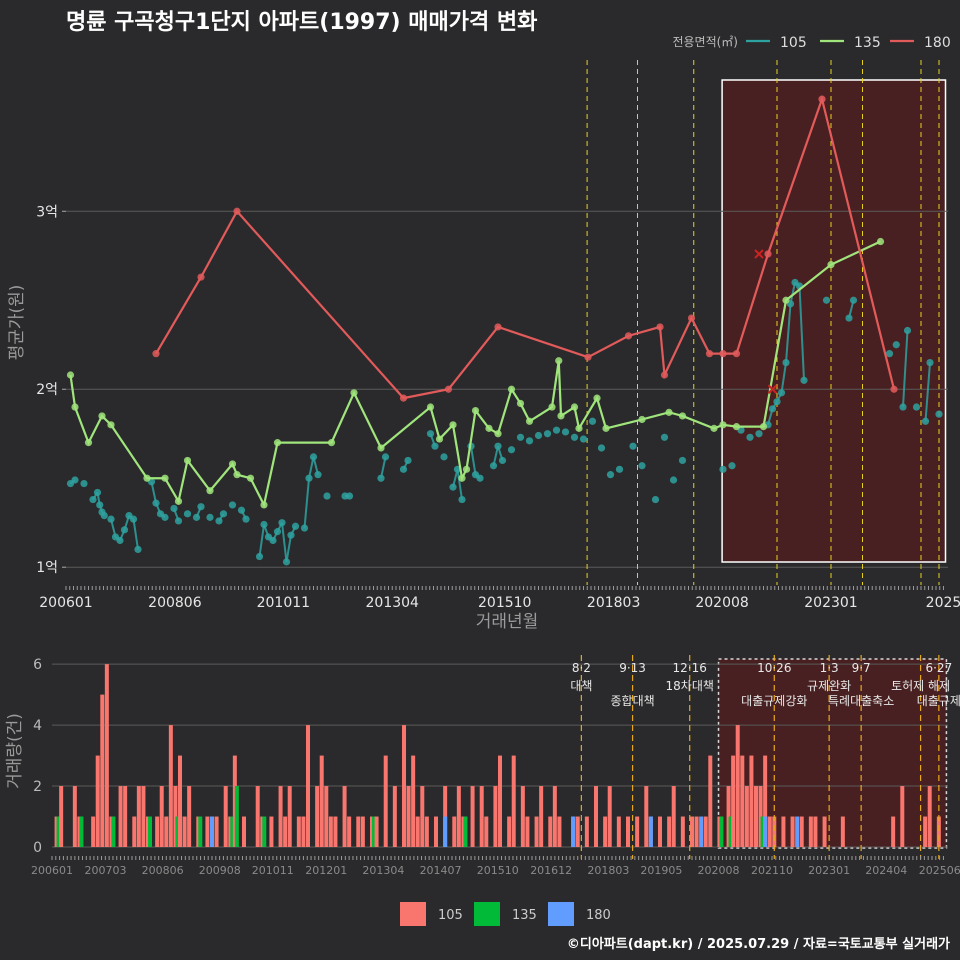 The width and height of the screenshot is (960, 960). Describe the element at coordinates (581, 685) in the screenshot. I see `policy-name: 대책` at that location.